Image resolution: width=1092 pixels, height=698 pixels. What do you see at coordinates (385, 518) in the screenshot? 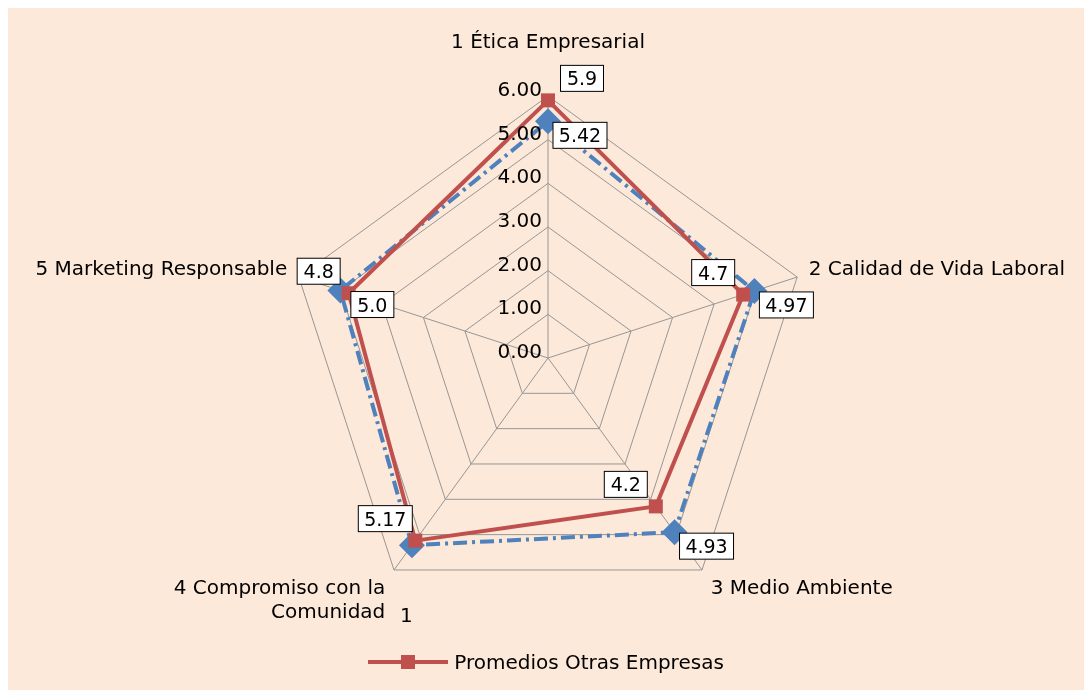
I see `data-label: 5.17` at bounding box center [385, 518].